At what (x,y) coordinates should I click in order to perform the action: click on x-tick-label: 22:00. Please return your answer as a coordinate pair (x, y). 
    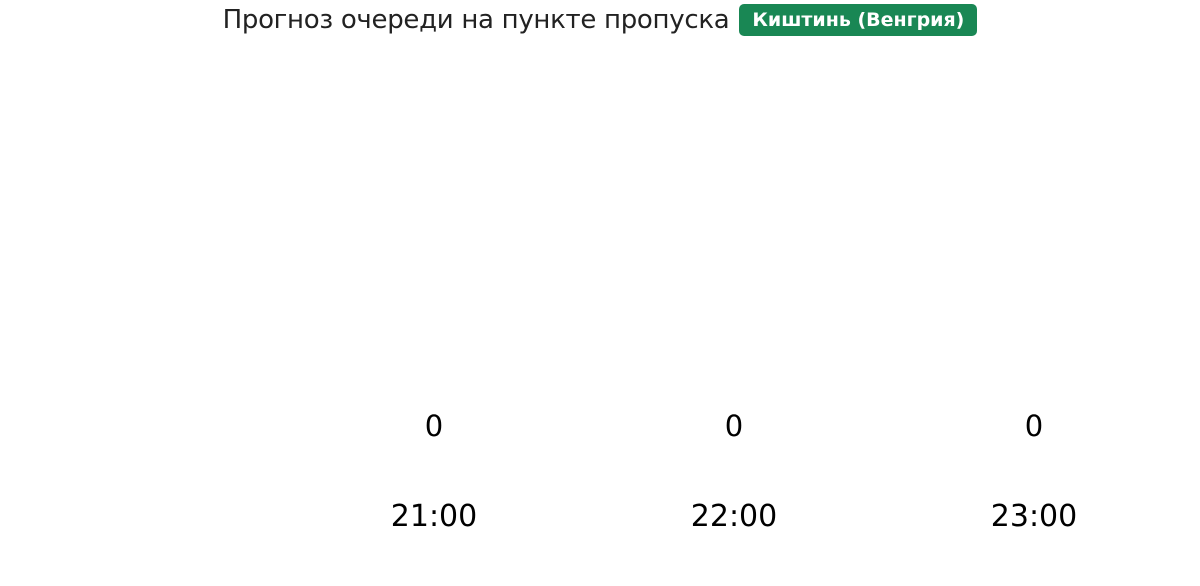
    Looking at the image, I should click on (734, 516).